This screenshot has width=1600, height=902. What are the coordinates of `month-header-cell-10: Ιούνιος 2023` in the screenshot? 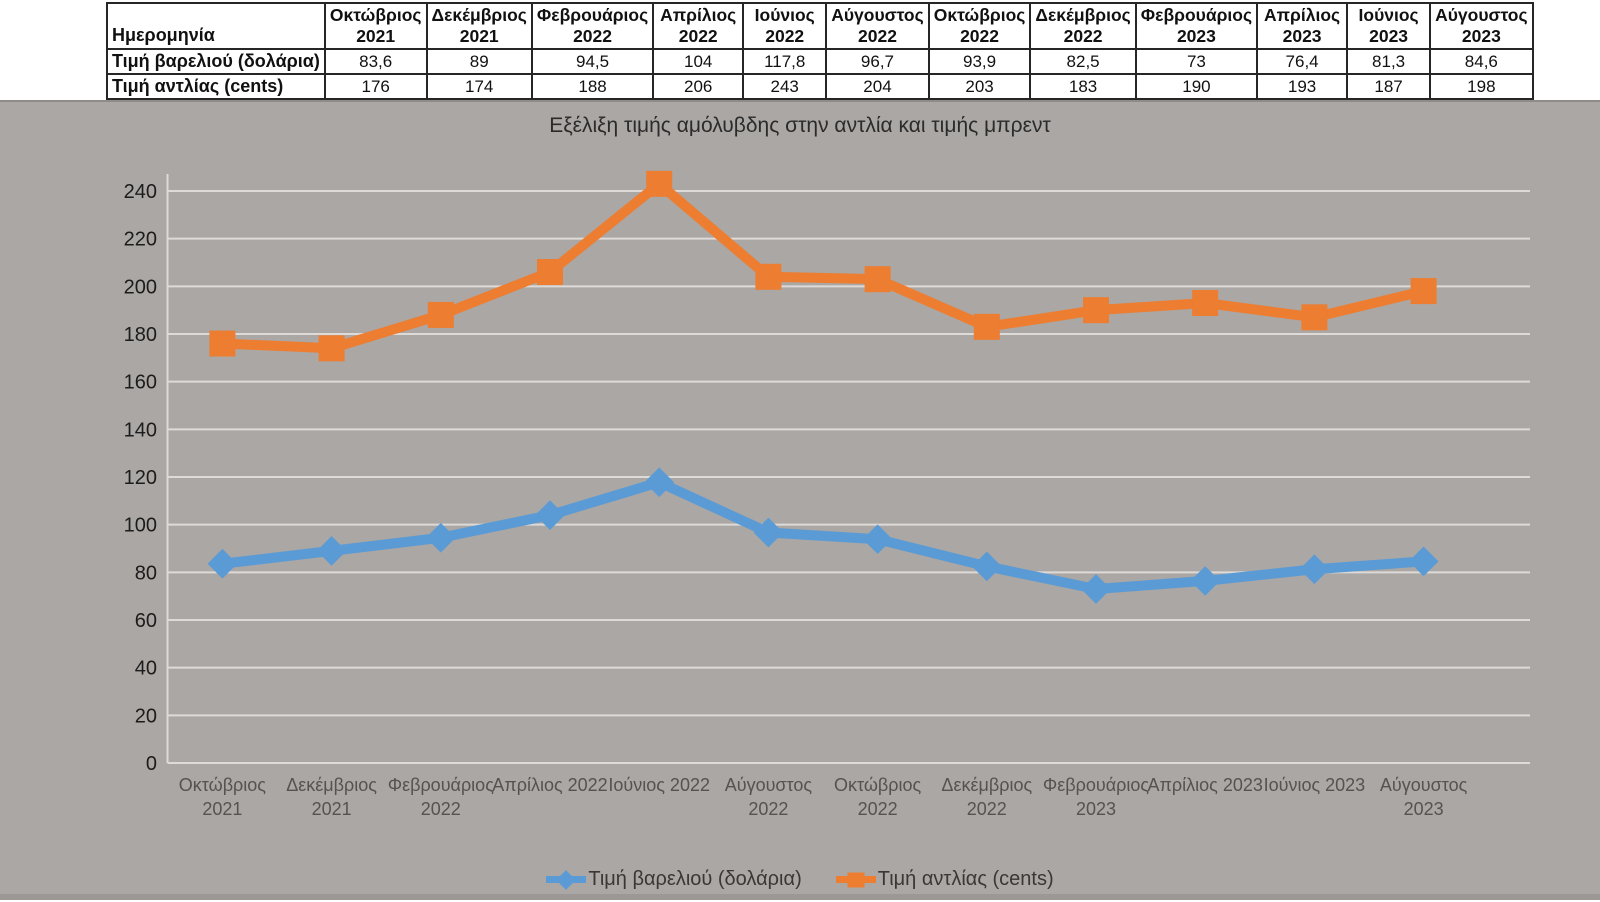 It's located at (1389, 26).